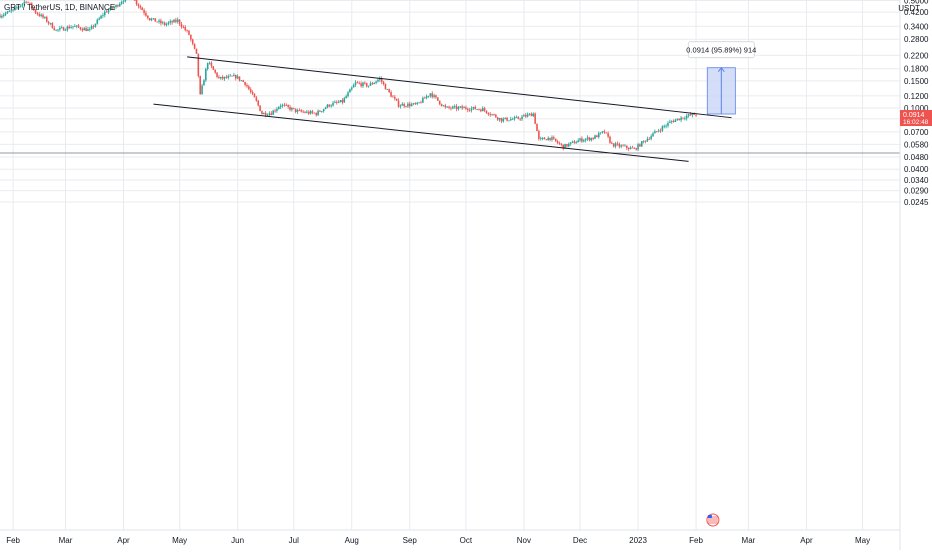 Image resolution: width=932 pixels, height=555 pixels. I want to click on us-flag-icon, so click(713, 520).